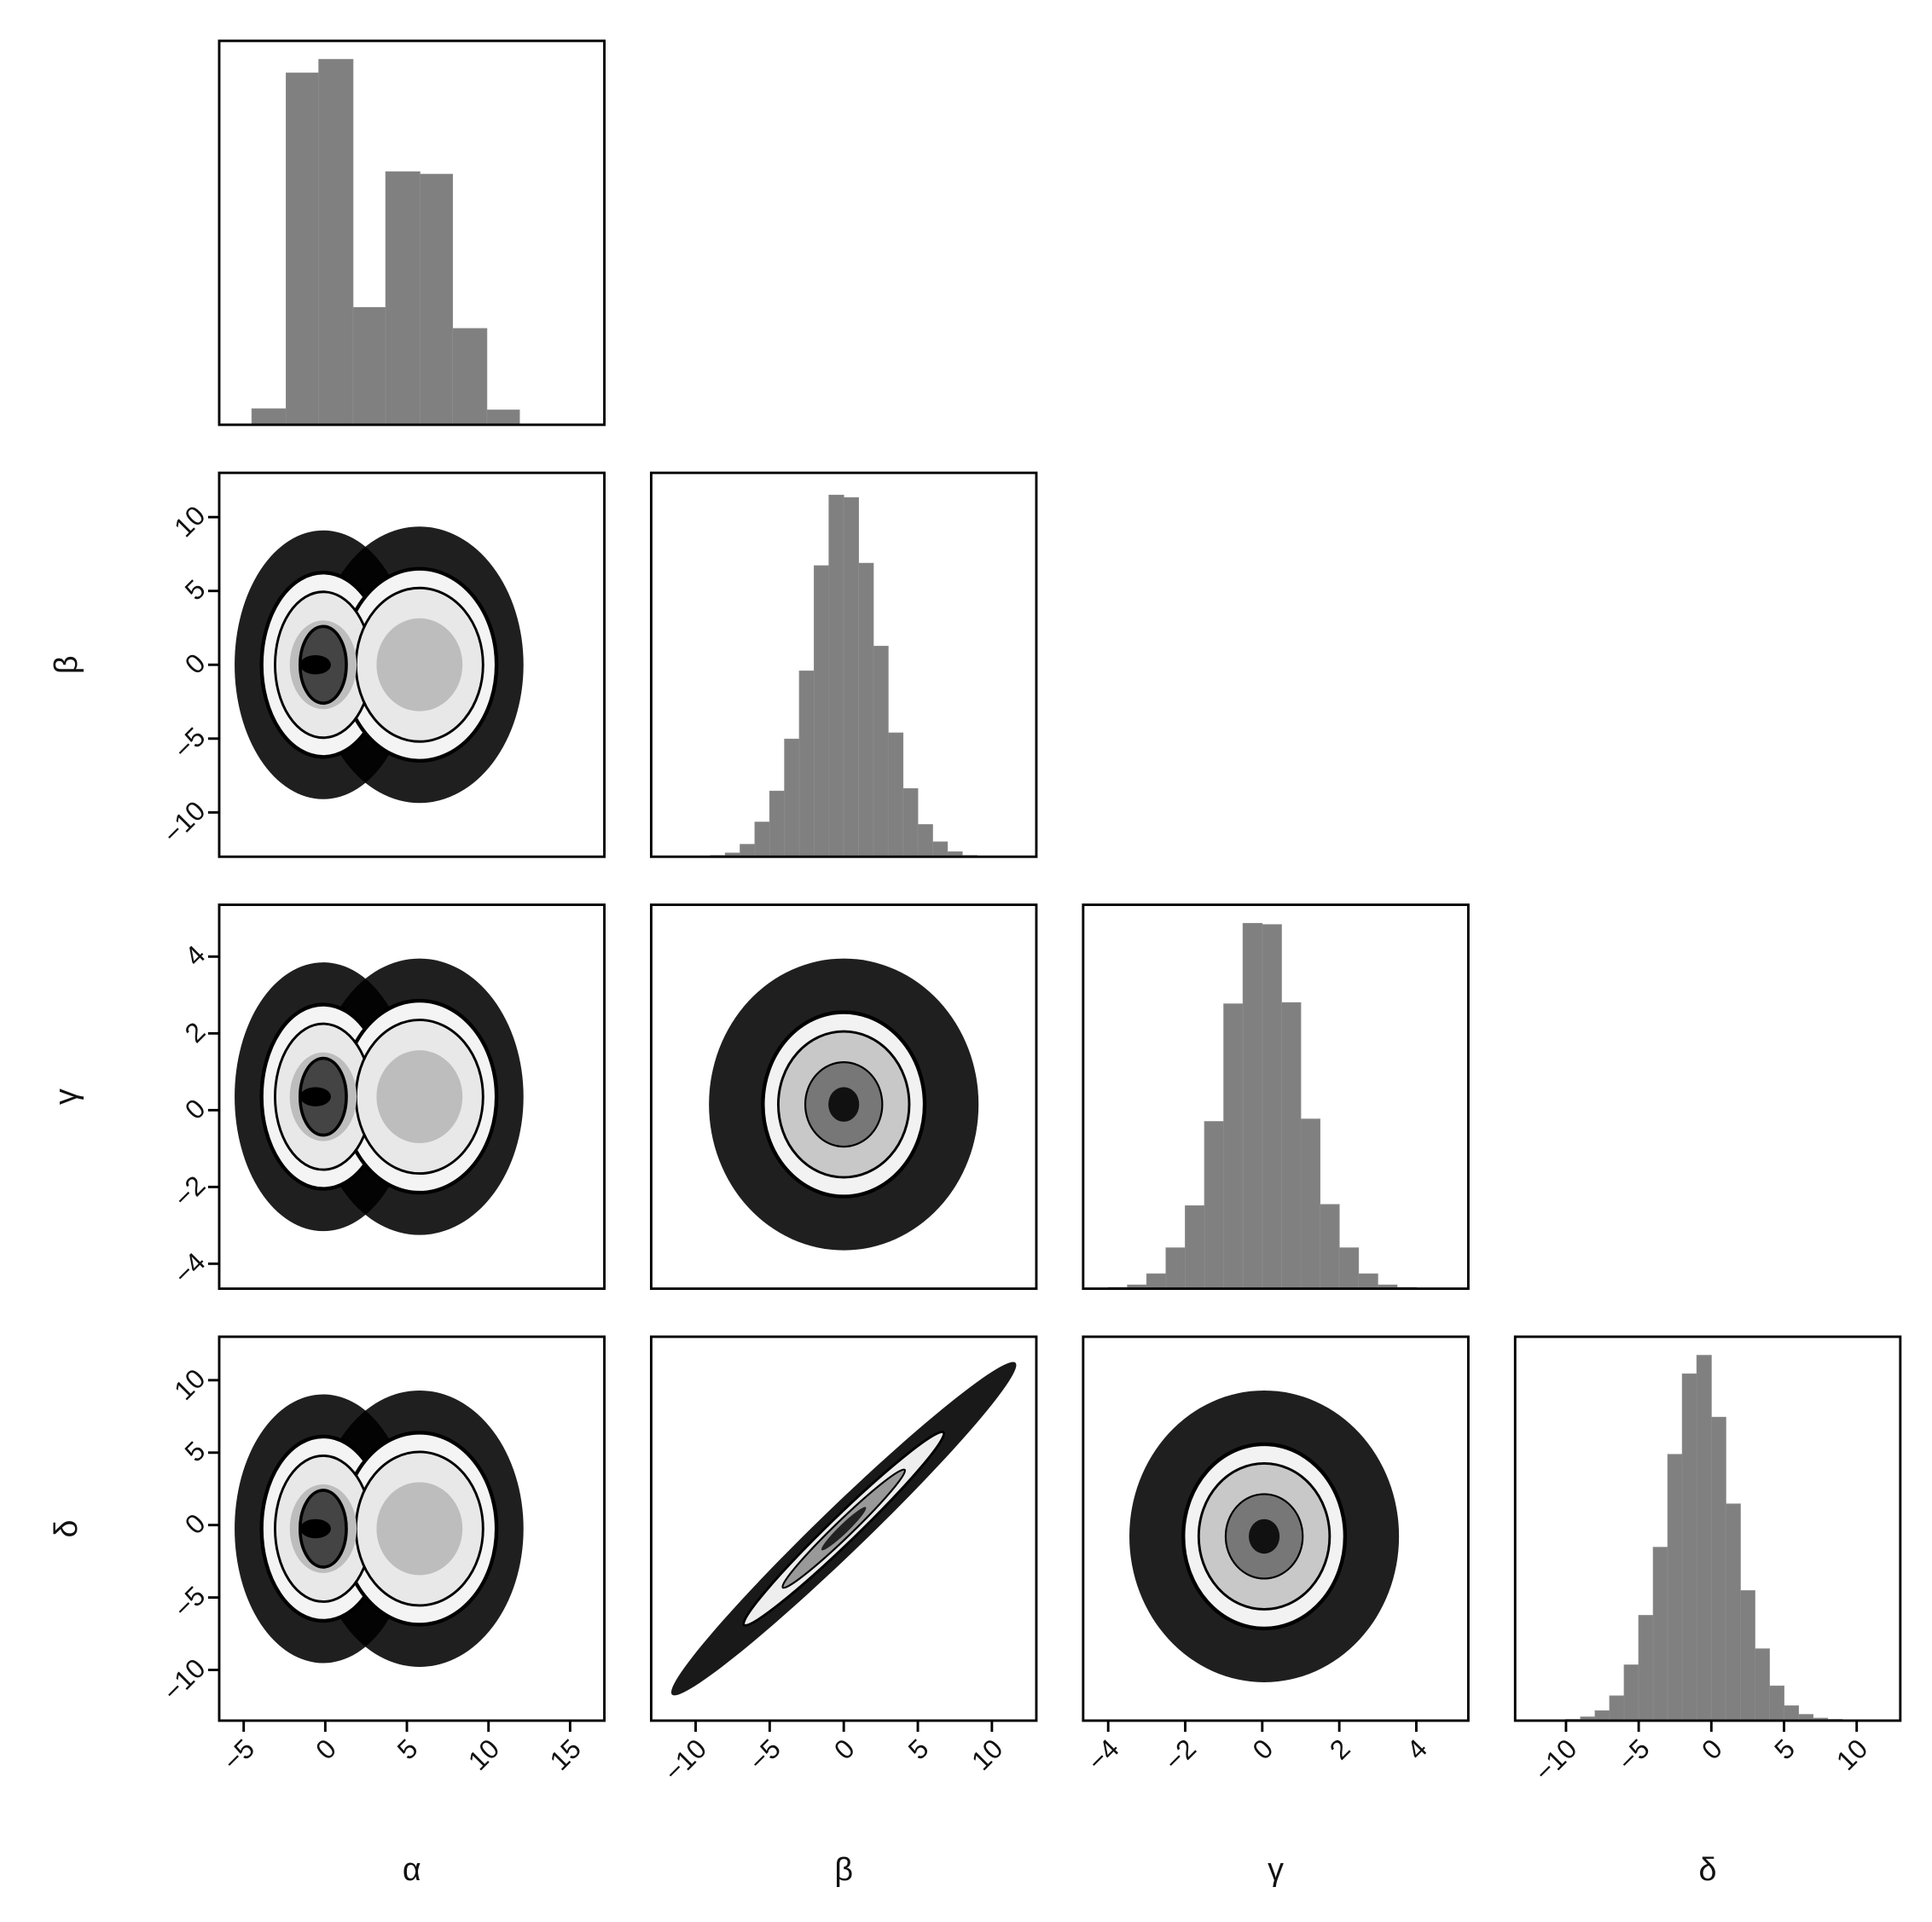  What do you see at coordinates (1103, 1754) in the screenshot?
I see `x-tick-label: −4` at bounding box center [1103, 1754].